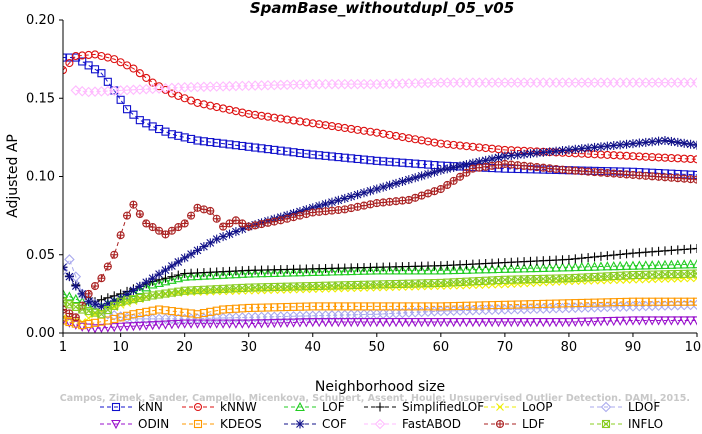  I want to click on legend-item-inflo: INFLO, so click(626, 424).